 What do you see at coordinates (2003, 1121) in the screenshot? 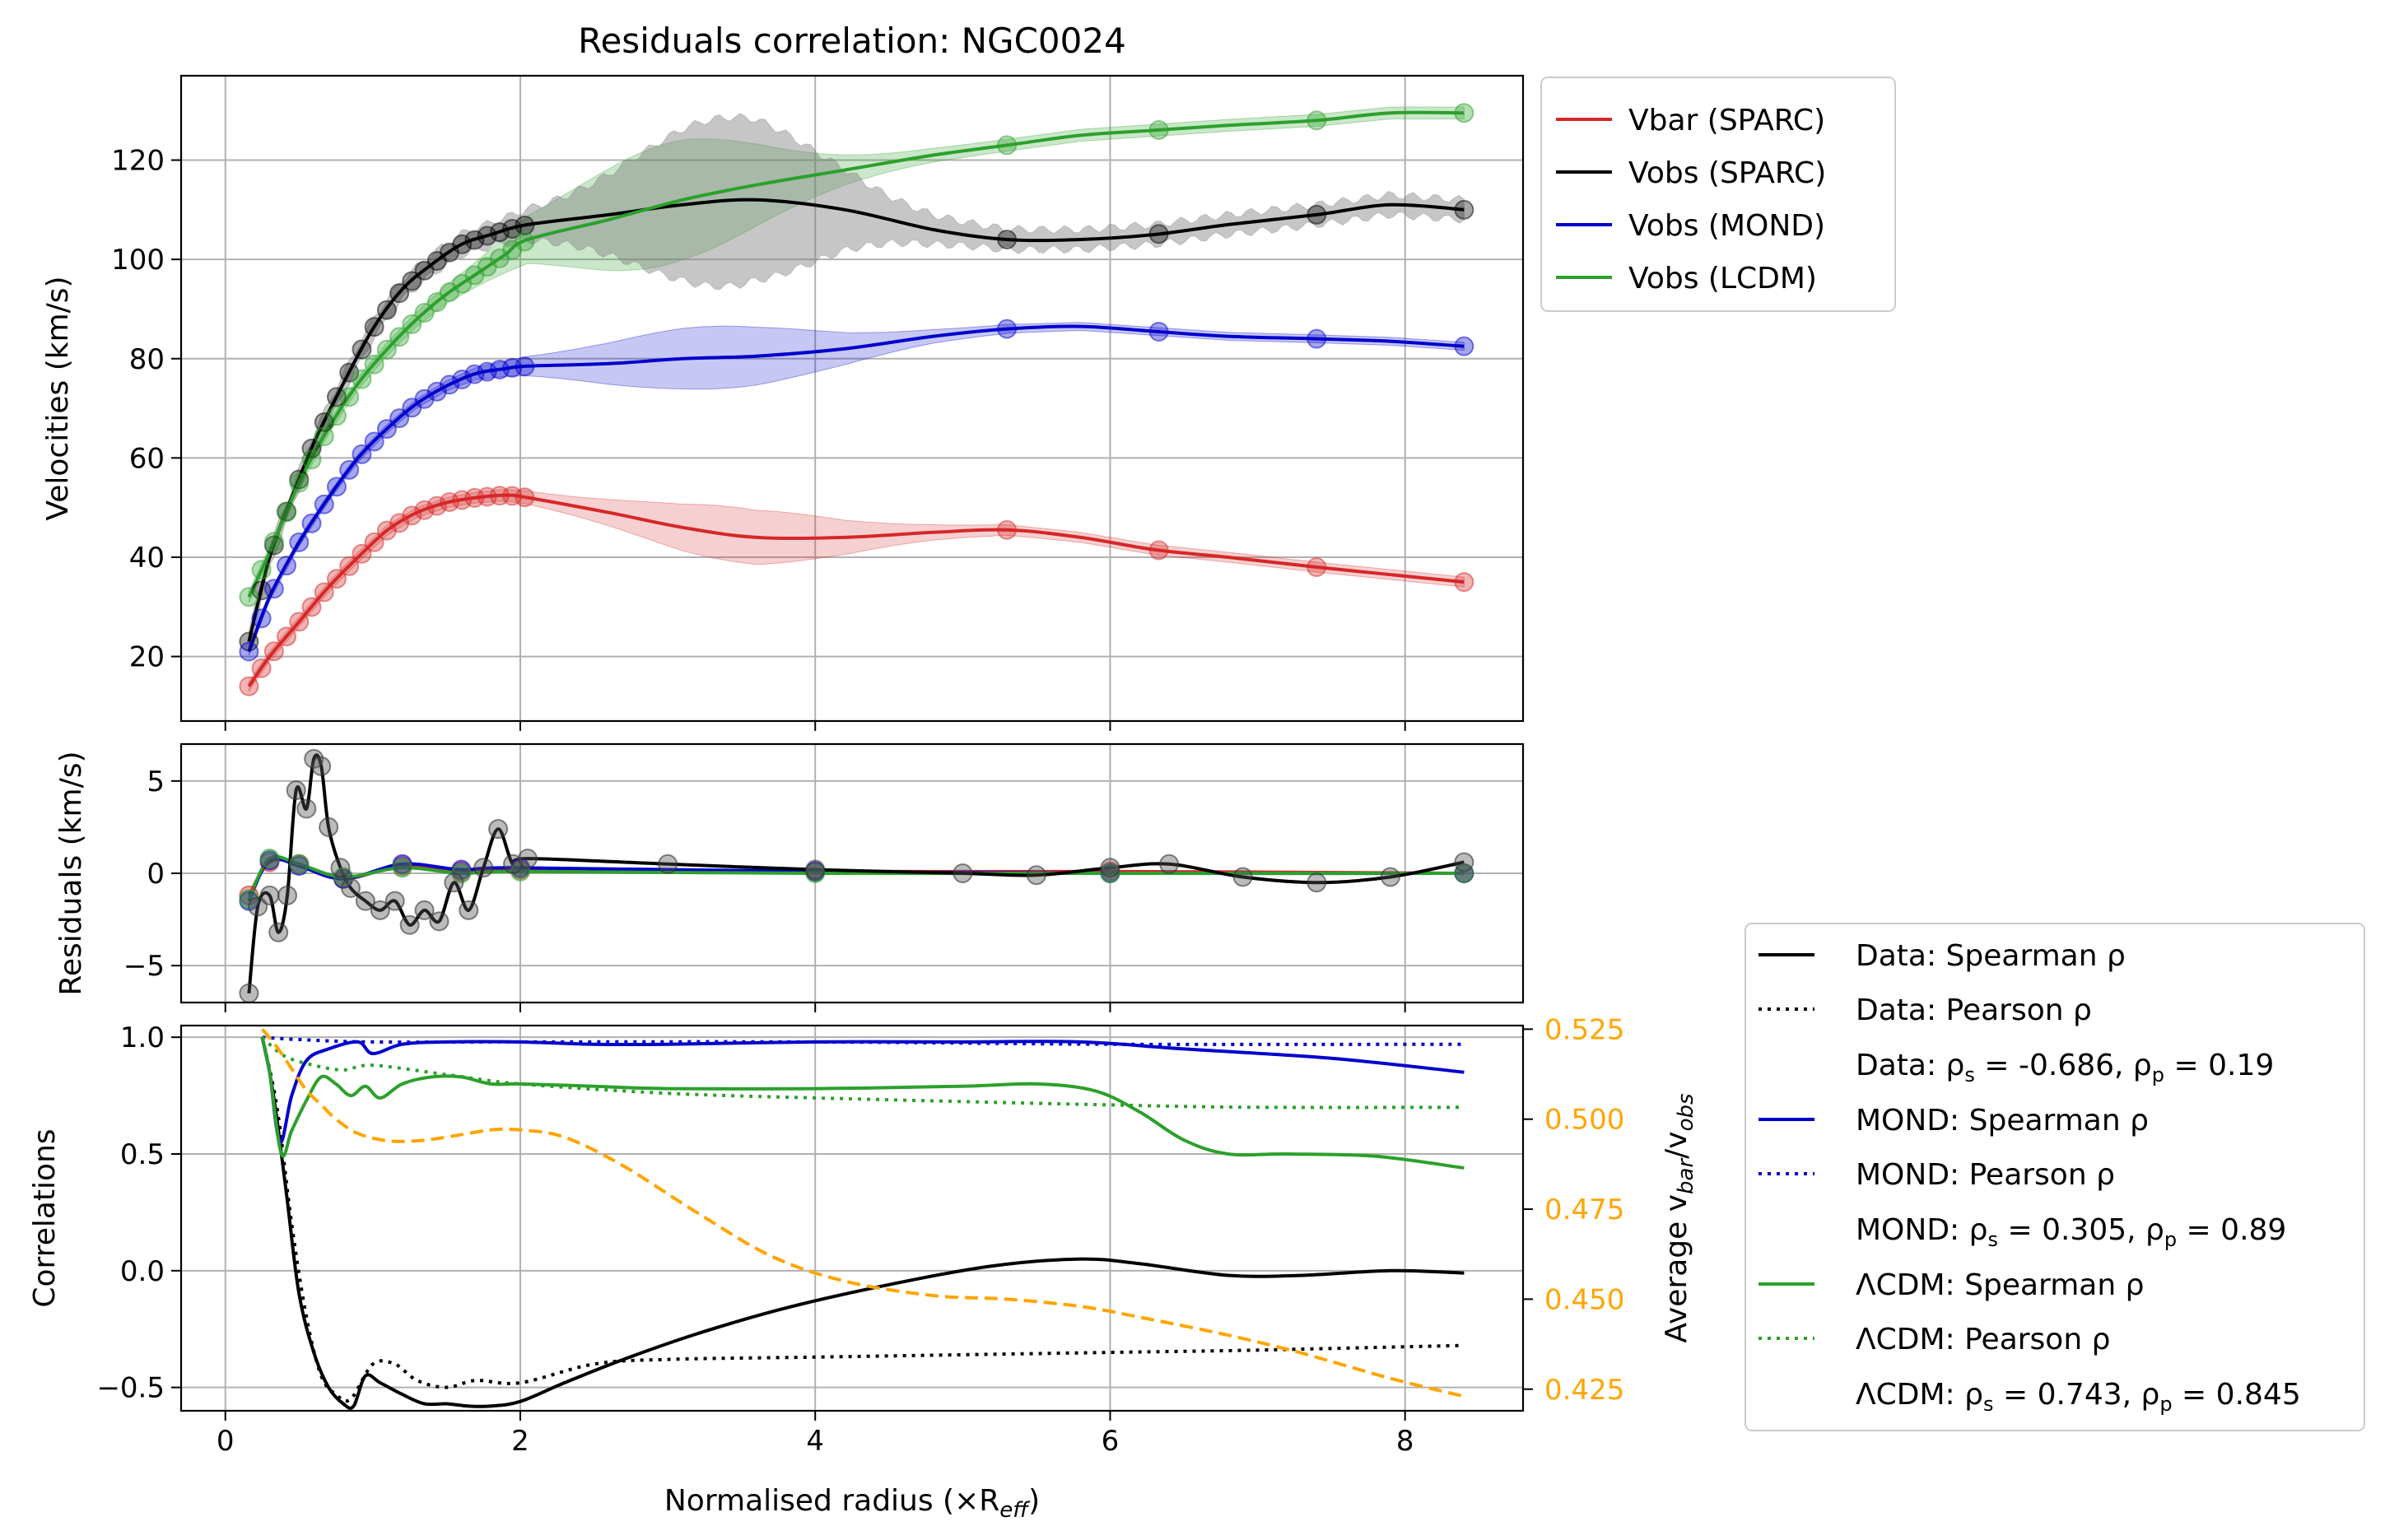
I see `legend-label-mond-spearman: MOND: Spearman ρ` at bounding box center [2003, 1121].